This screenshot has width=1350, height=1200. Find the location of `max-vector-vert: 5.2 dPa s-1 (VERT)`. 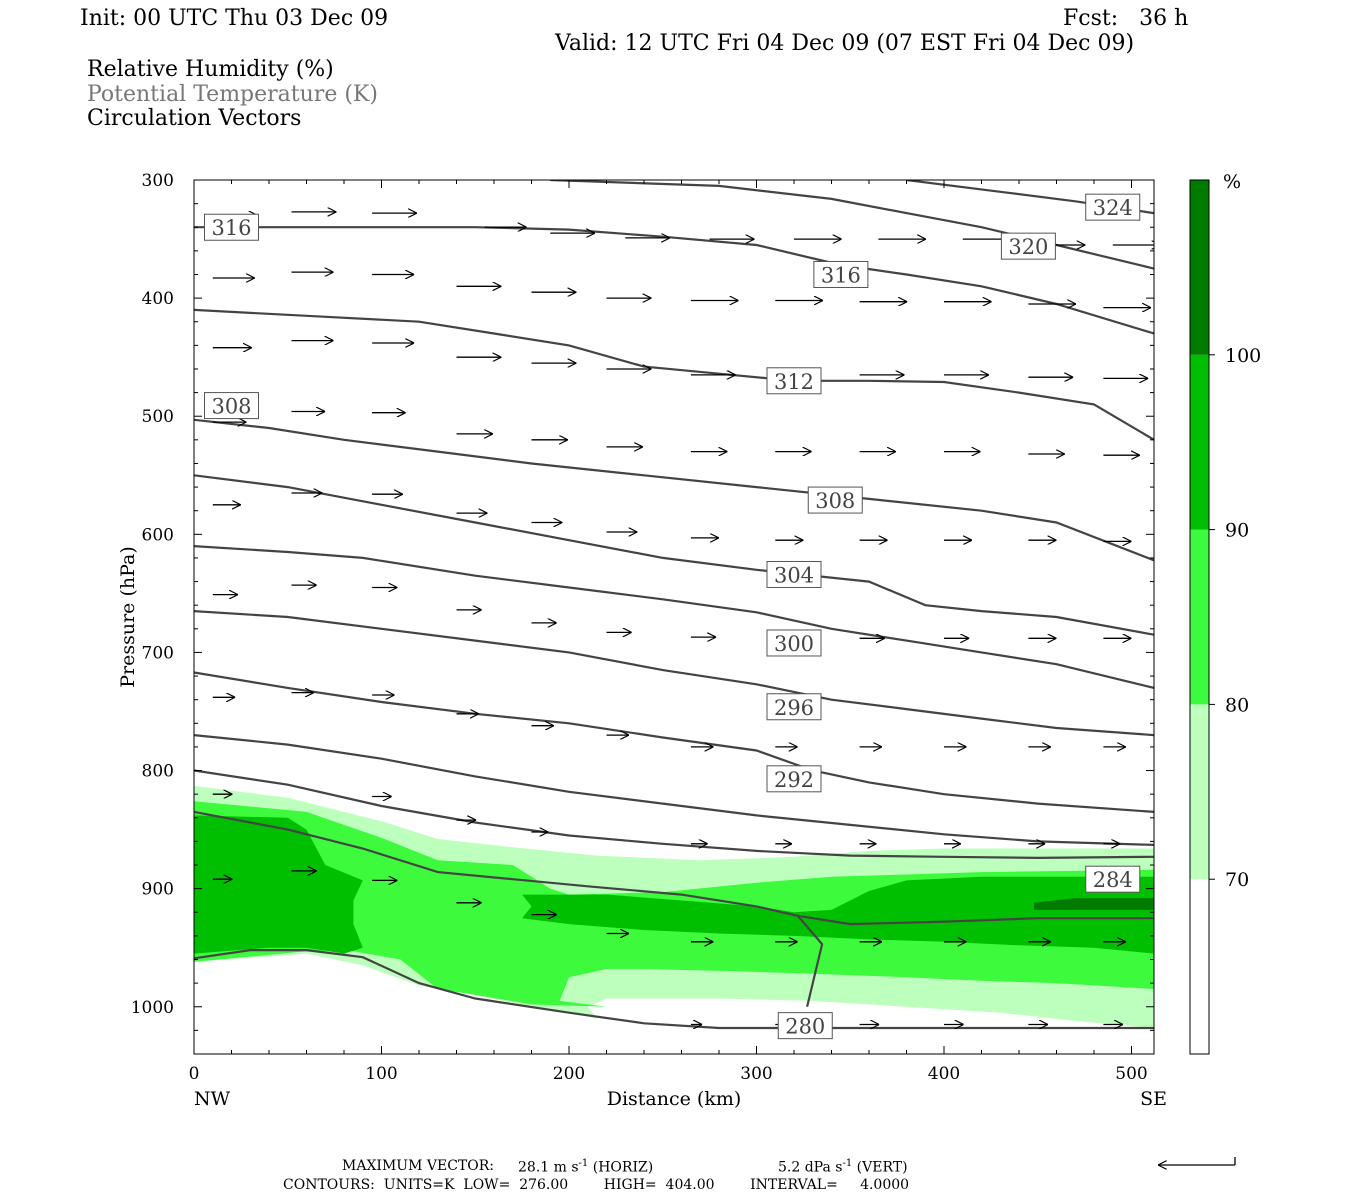

max-vector-vert: 5.2 dPa s-1 (VERT) is located at coordinates (843, 1167).